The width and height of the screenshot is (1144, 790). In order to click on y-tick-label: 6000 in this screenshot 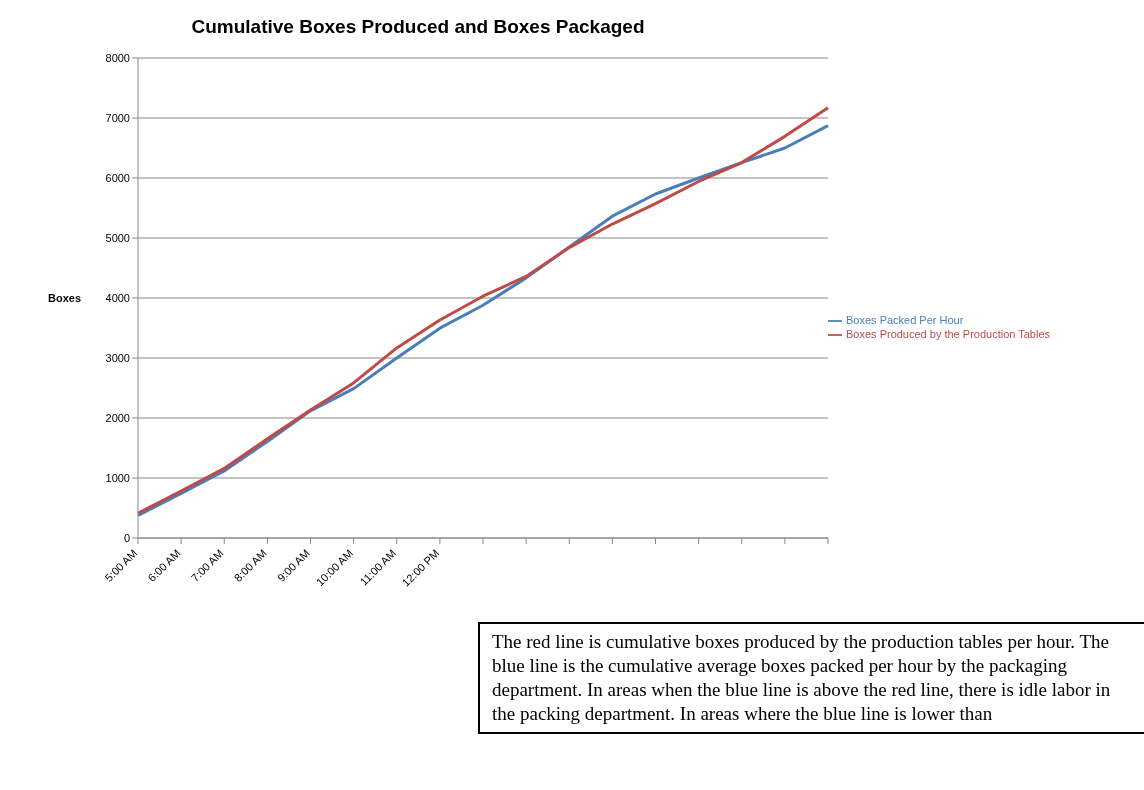, I will do `click(117, 177)`.